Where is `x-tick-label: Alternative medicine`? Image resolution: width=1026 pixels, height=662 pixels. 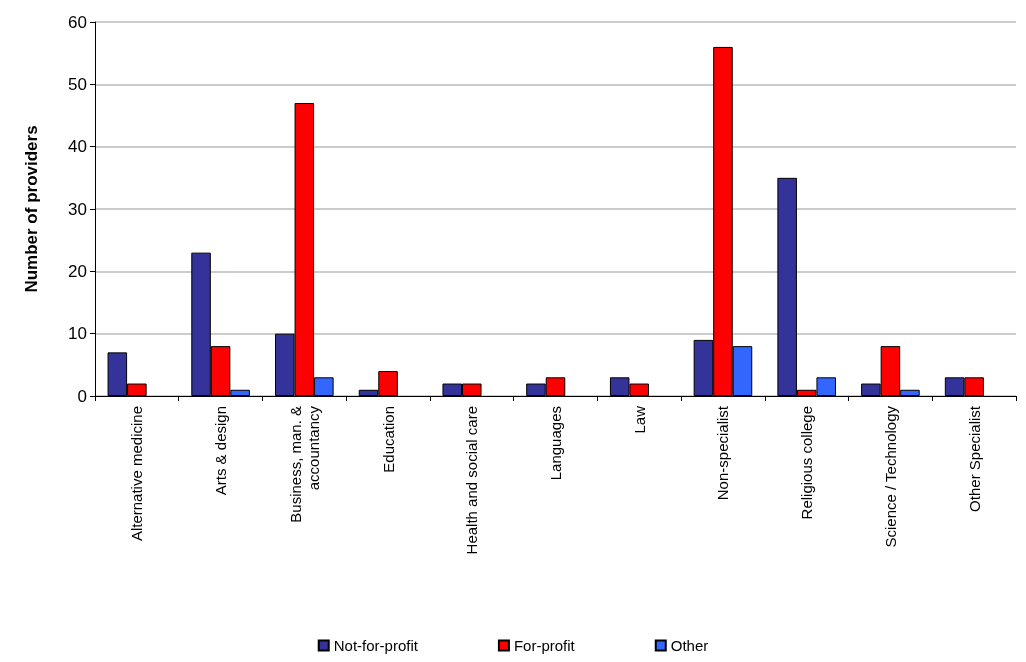
x-tick-label: Alternative medicine is located at coordinates (137, 474).